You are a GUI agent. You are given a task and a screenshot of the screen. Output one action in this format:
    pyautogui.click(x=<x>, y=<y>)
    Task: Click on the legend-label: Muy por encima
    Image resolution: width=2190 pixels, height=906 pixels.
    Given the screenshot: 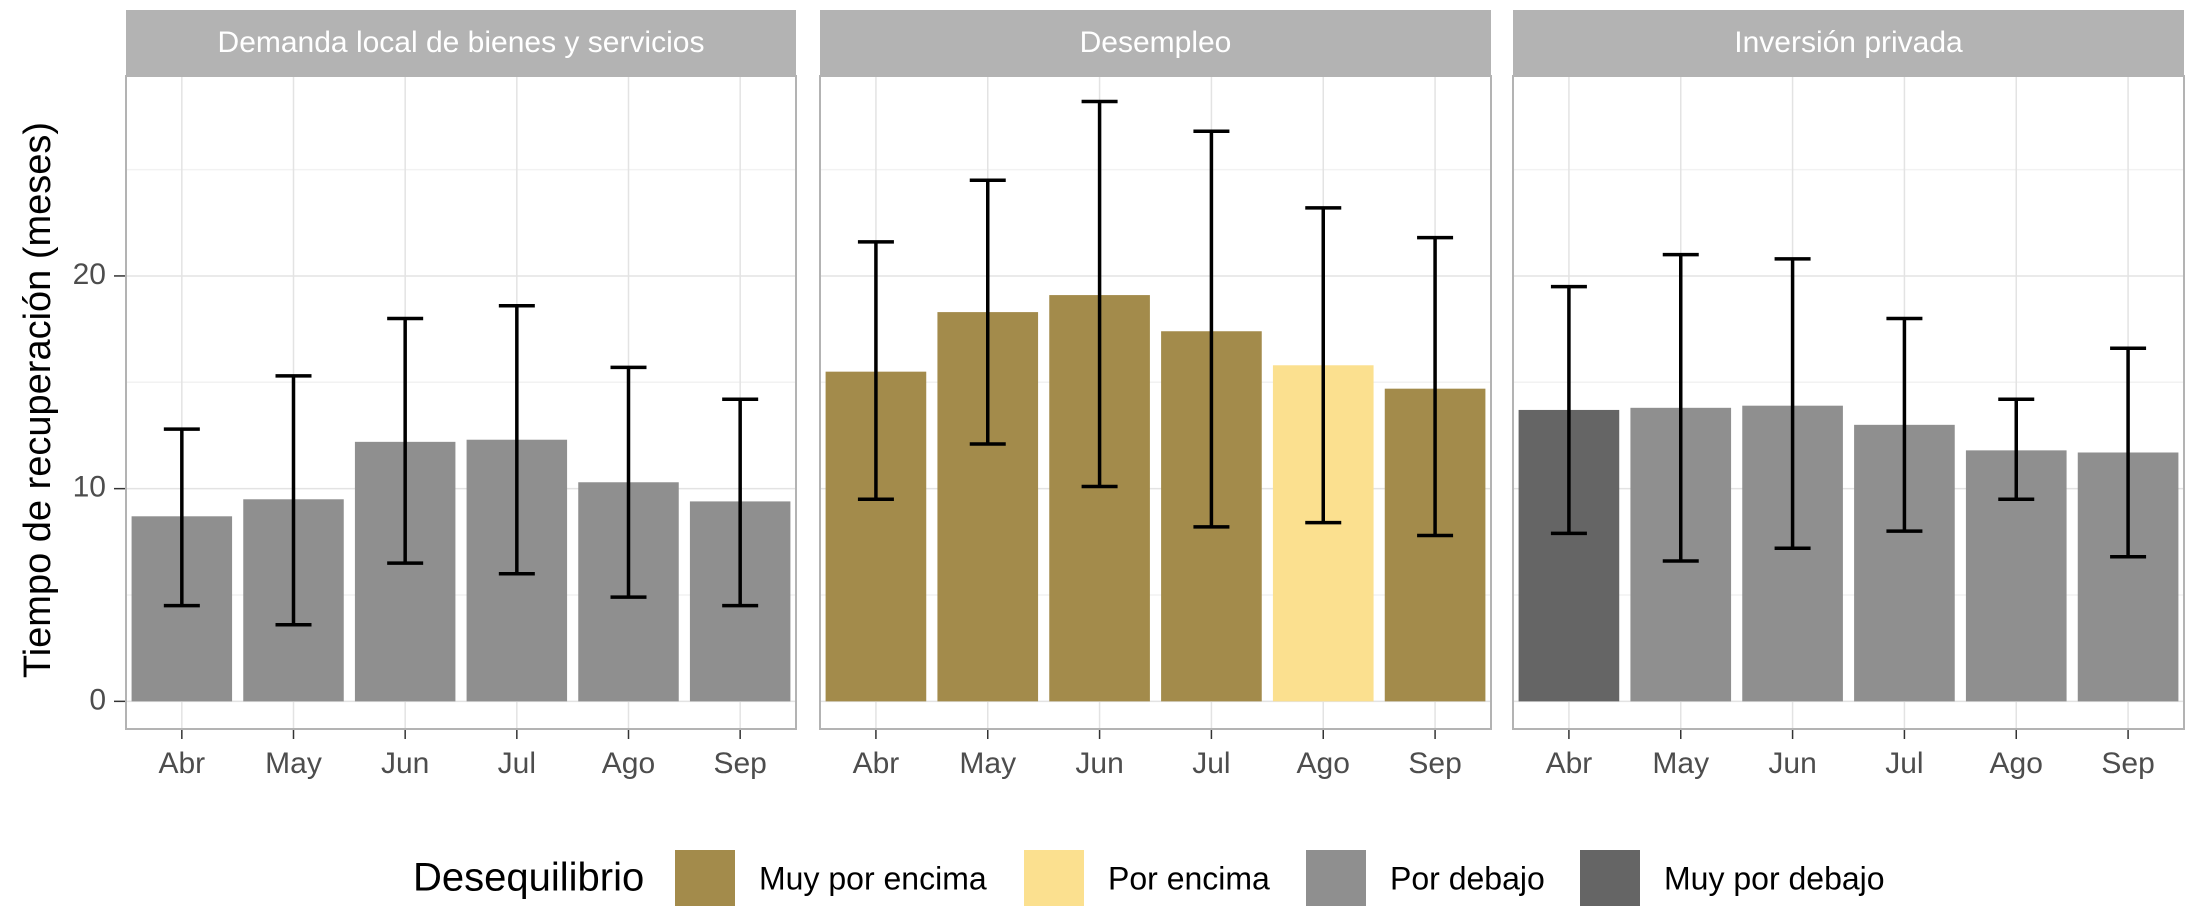 What is the action you would take?
    pyautogui.click(x=873, y=878)
    